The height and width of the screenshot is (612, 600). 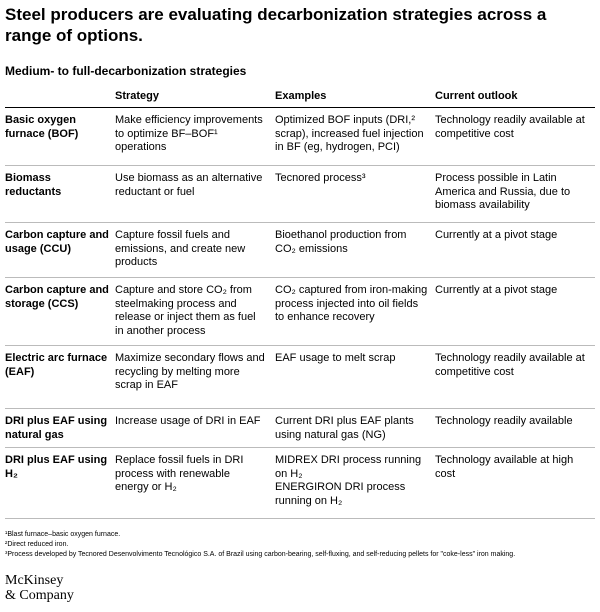 I want to click on cell: Technology readily available, so click(x=504, y=421).